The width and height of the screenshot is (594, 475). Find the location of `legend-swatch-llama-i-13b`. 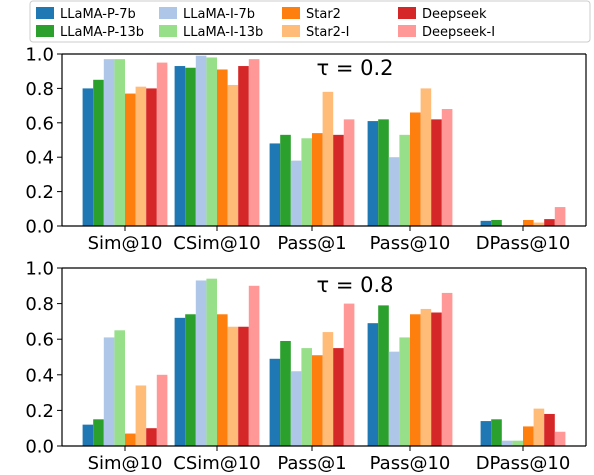

legend-swatch-llama-i-13b is located at coordinates (168, 31).